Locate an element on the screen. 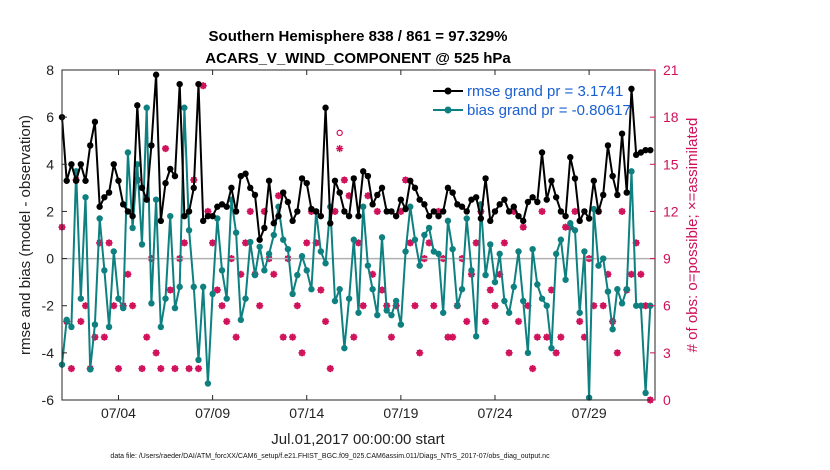 The image size is (830, 470). y2-tick-label: 9 is located at coordinates (667, 259).